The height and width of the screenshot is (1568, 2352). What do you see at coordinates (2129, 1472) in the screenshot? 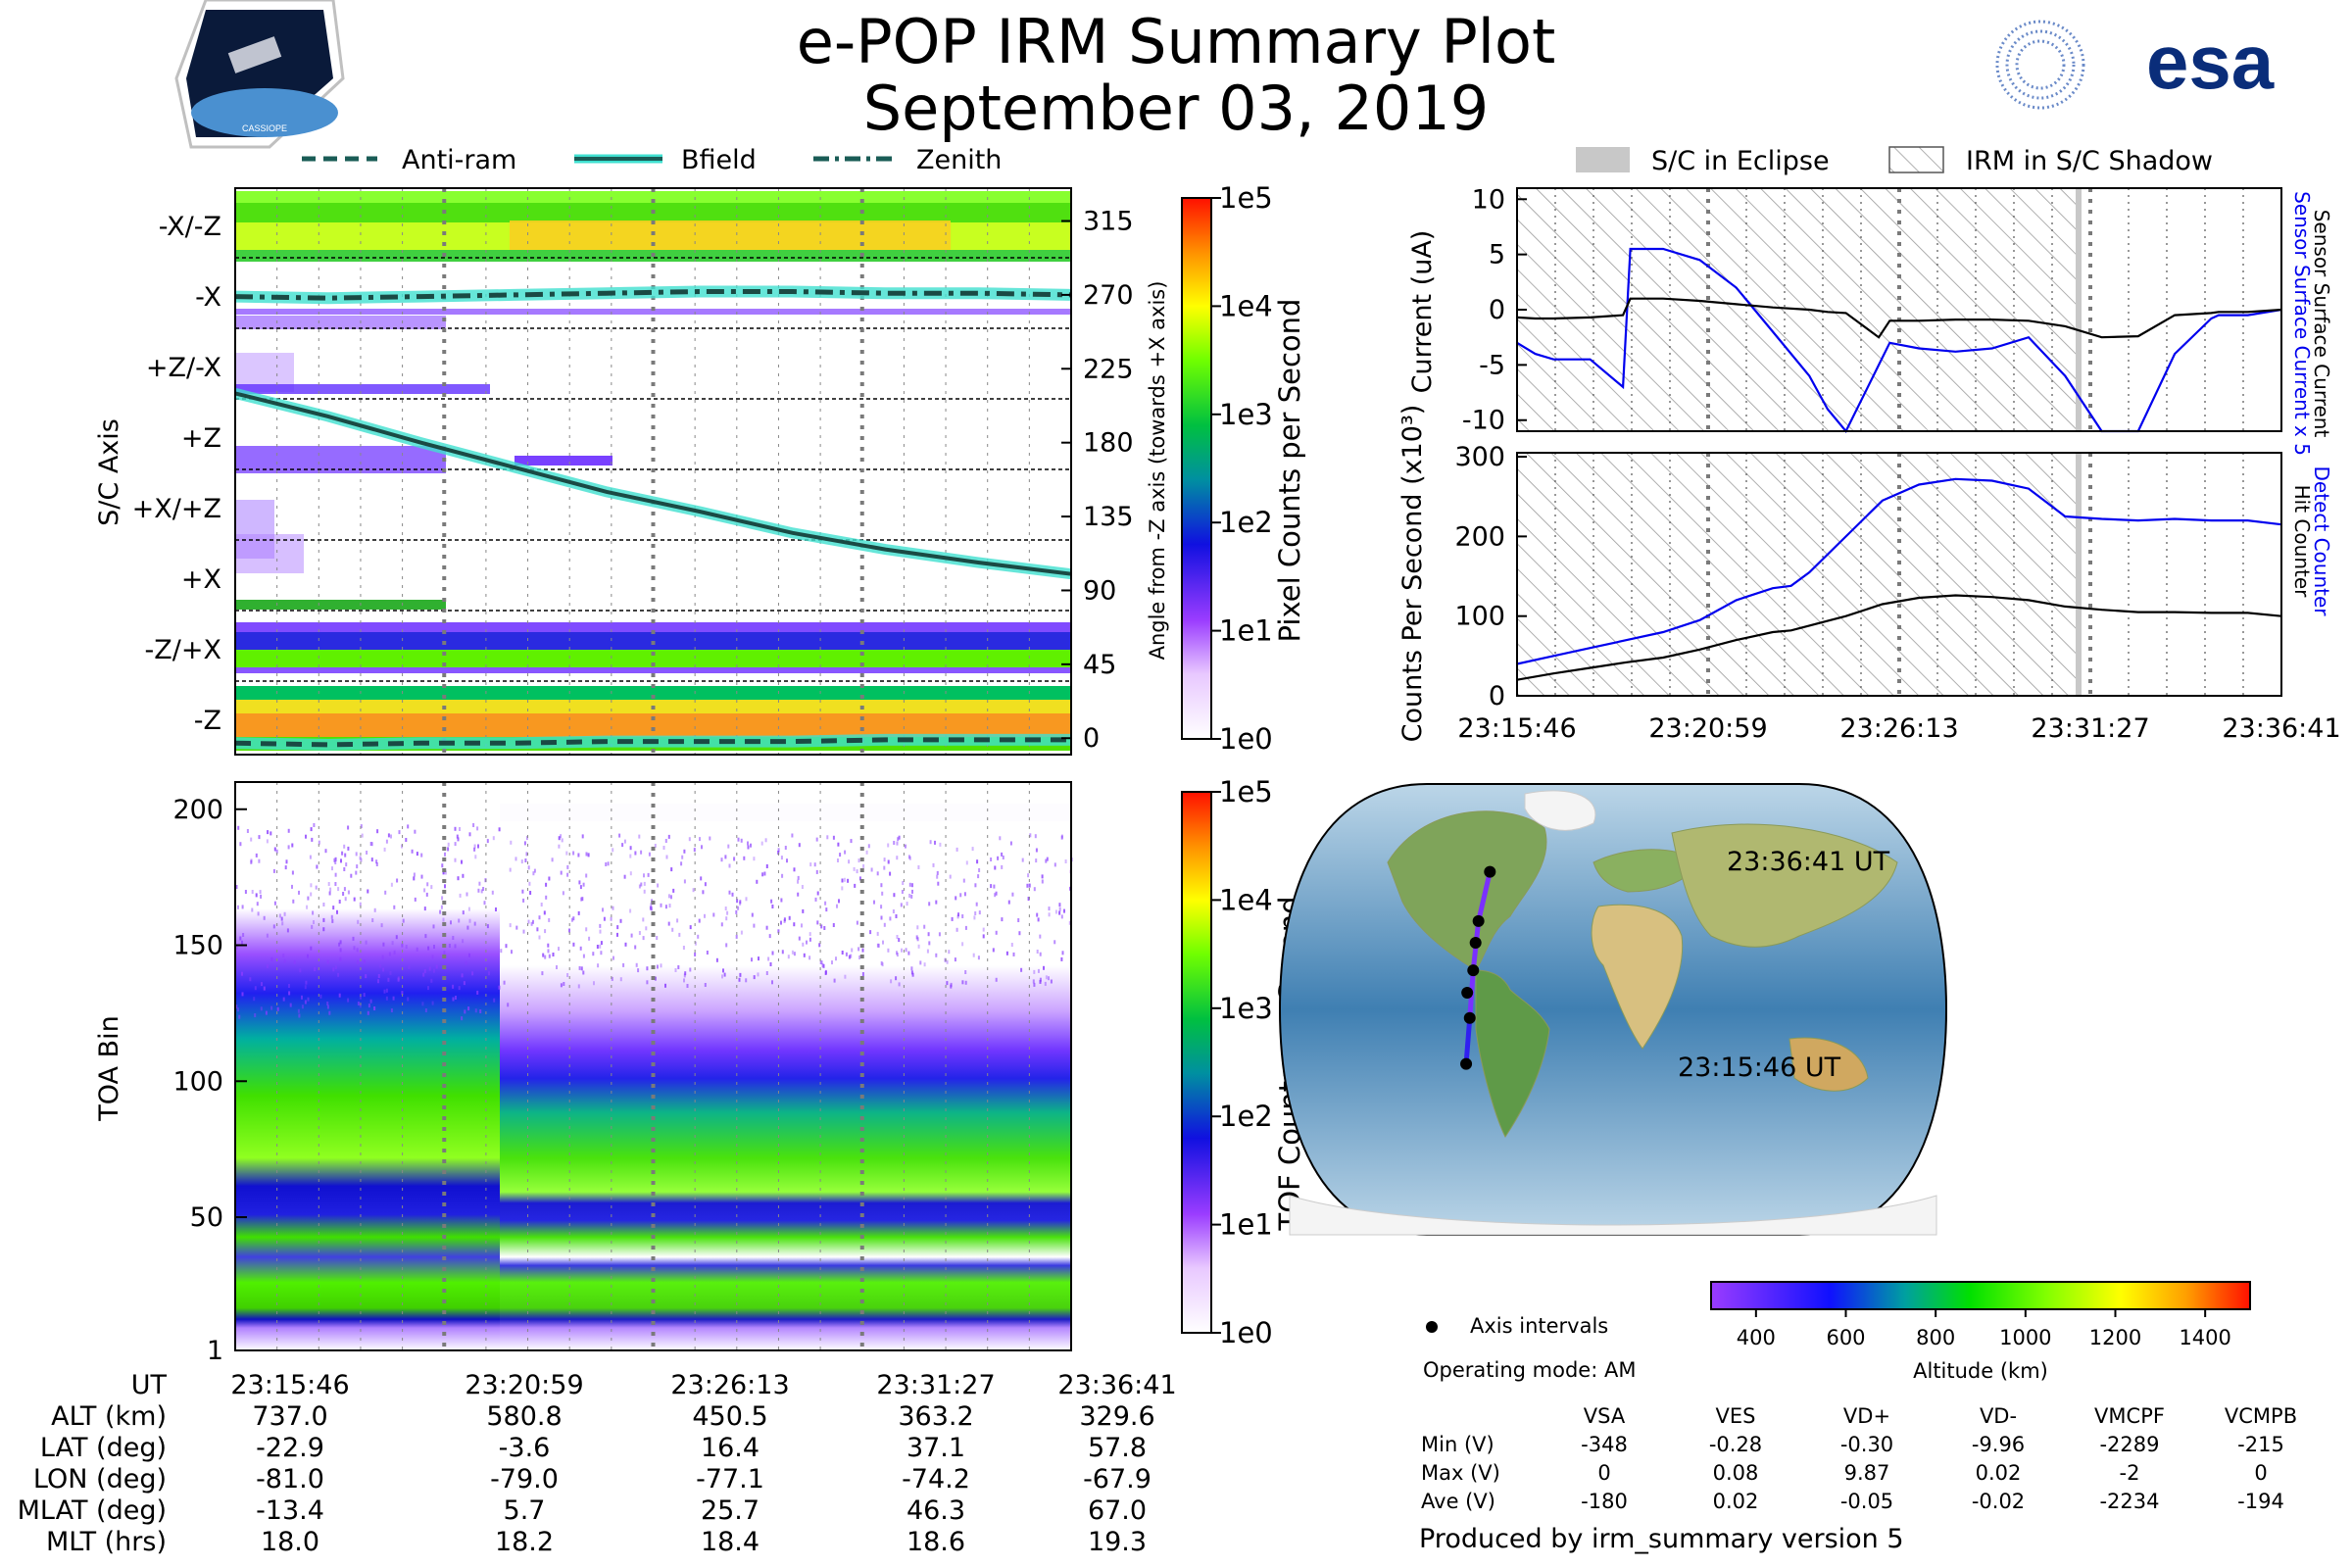
I see `stats-cell: -2` at bounding box center [2129, 1472].